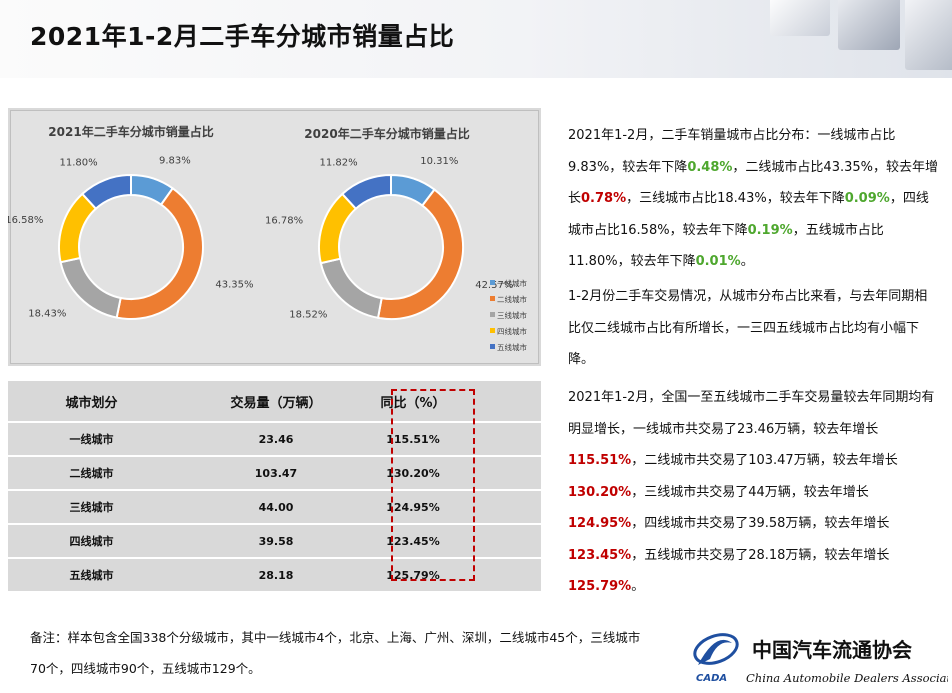 This screenshot has height=693, width=952. What do you see at coordinates (764, 460) in the screenshot?
I see `para3-text: ，二线城市共交易了103.47万辆，较去年增长` at bounding box center [764, 460].